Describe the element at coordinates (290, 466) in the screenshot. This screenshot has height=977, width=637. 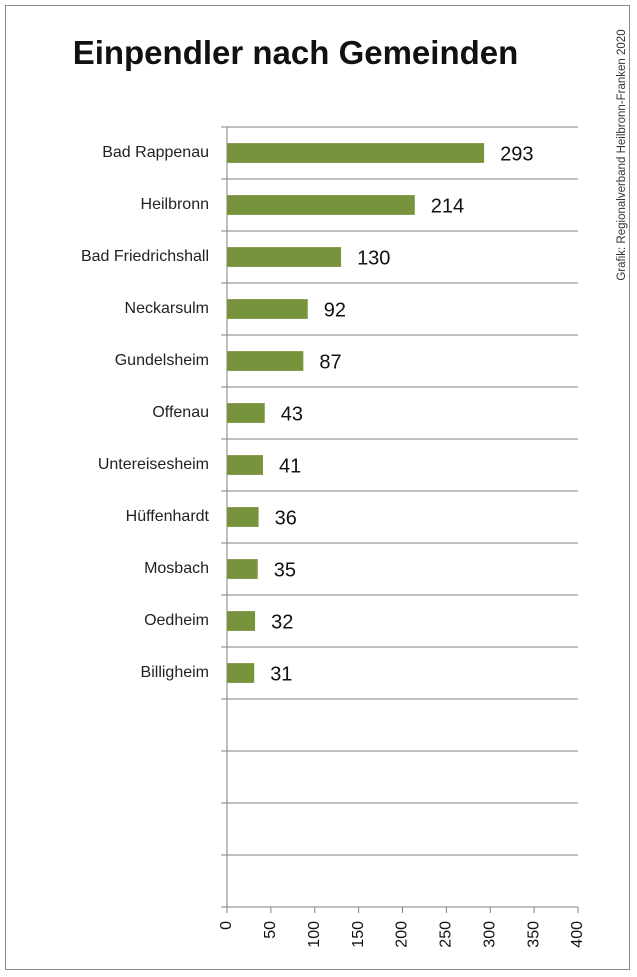
I see `data-label: 41` at that location.